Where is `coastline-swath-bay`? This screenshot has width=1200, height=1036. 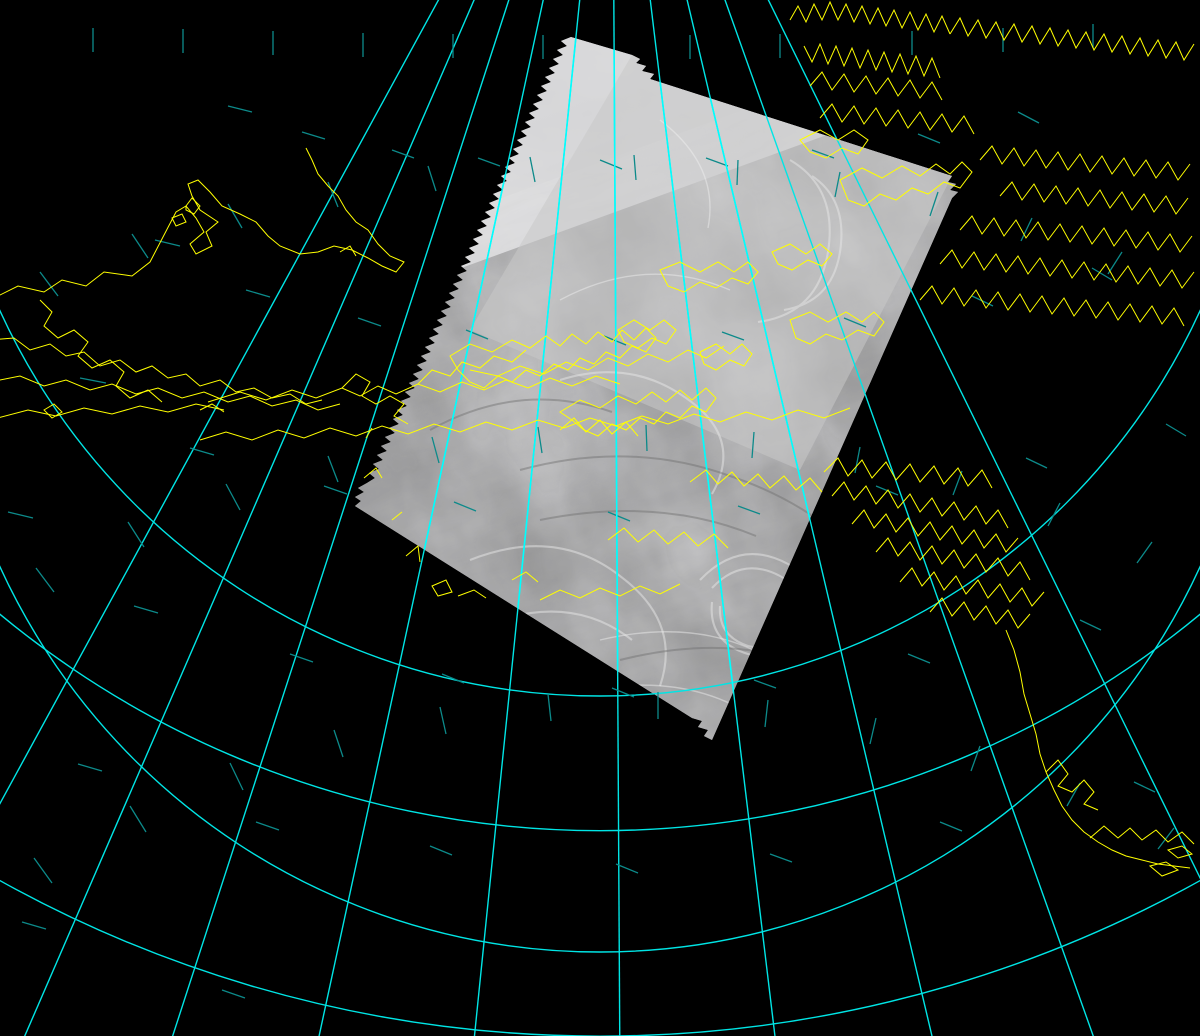
coastline-swath-bay is located at coordinates (668, 538).